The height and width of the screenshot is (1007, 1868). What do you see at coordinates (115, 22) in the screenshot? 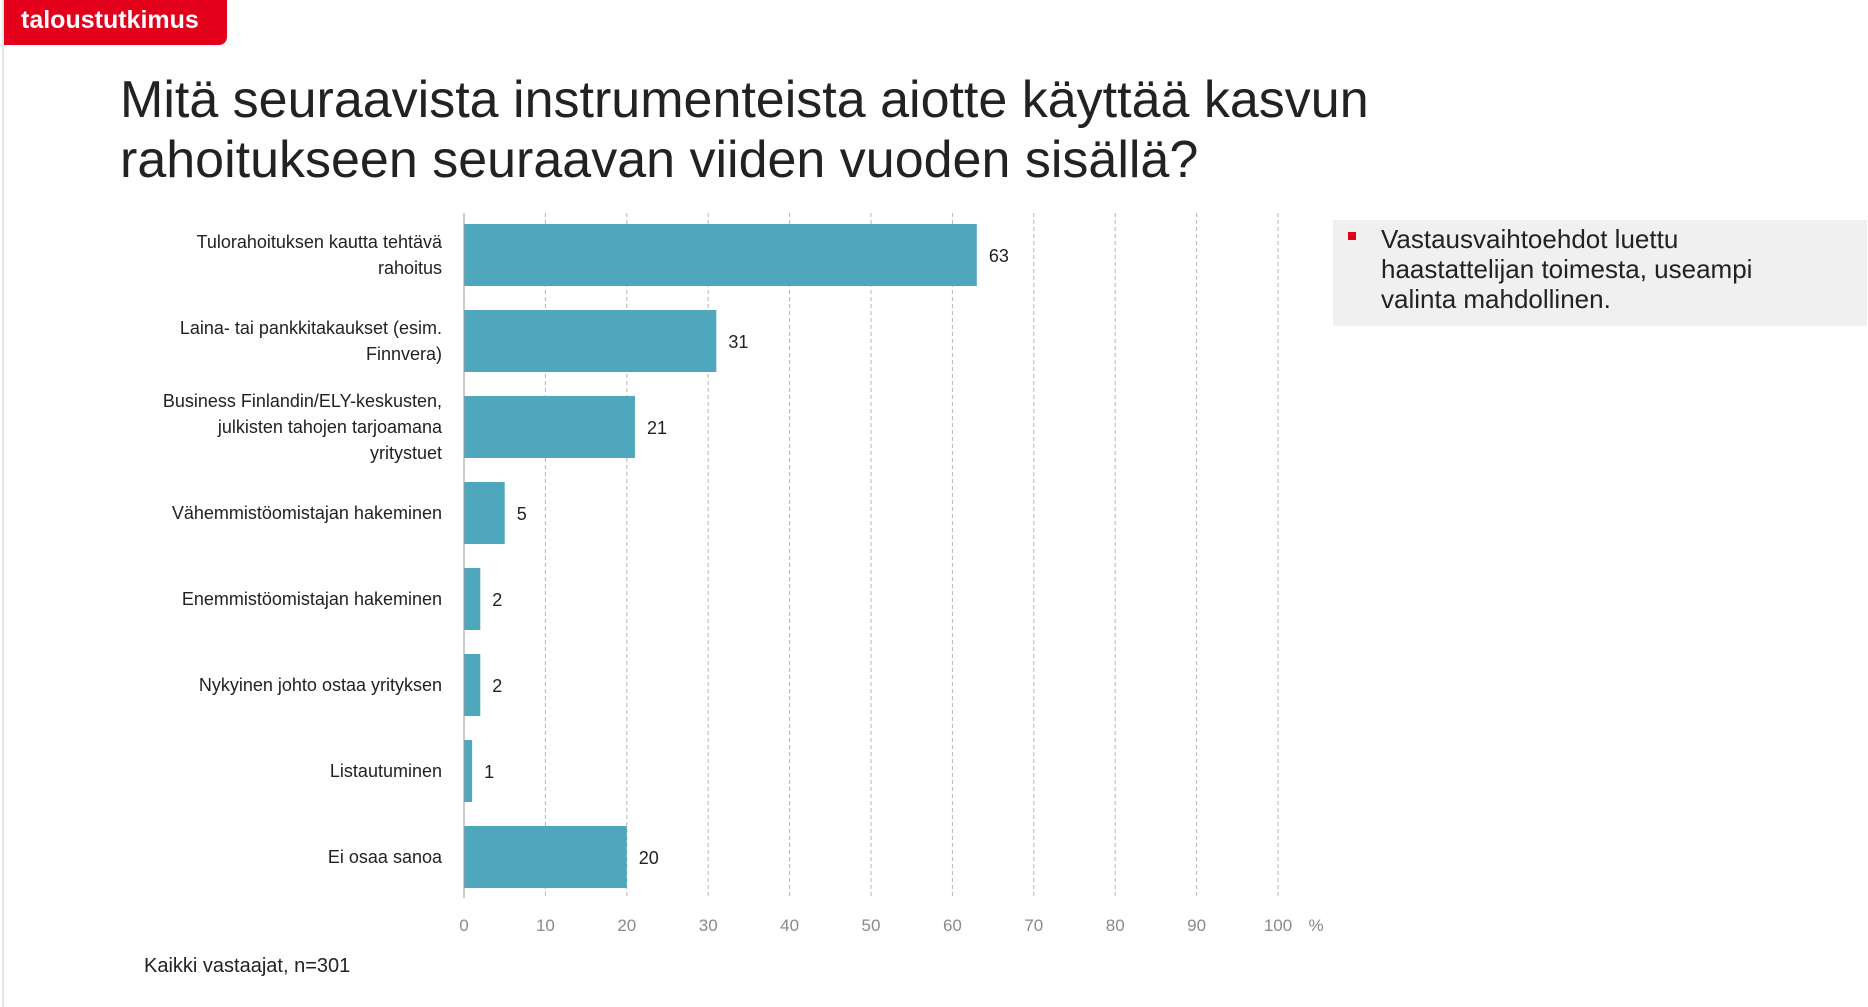
I see `brand-logo: taloustutkimus` at bounding box center [115, 22].